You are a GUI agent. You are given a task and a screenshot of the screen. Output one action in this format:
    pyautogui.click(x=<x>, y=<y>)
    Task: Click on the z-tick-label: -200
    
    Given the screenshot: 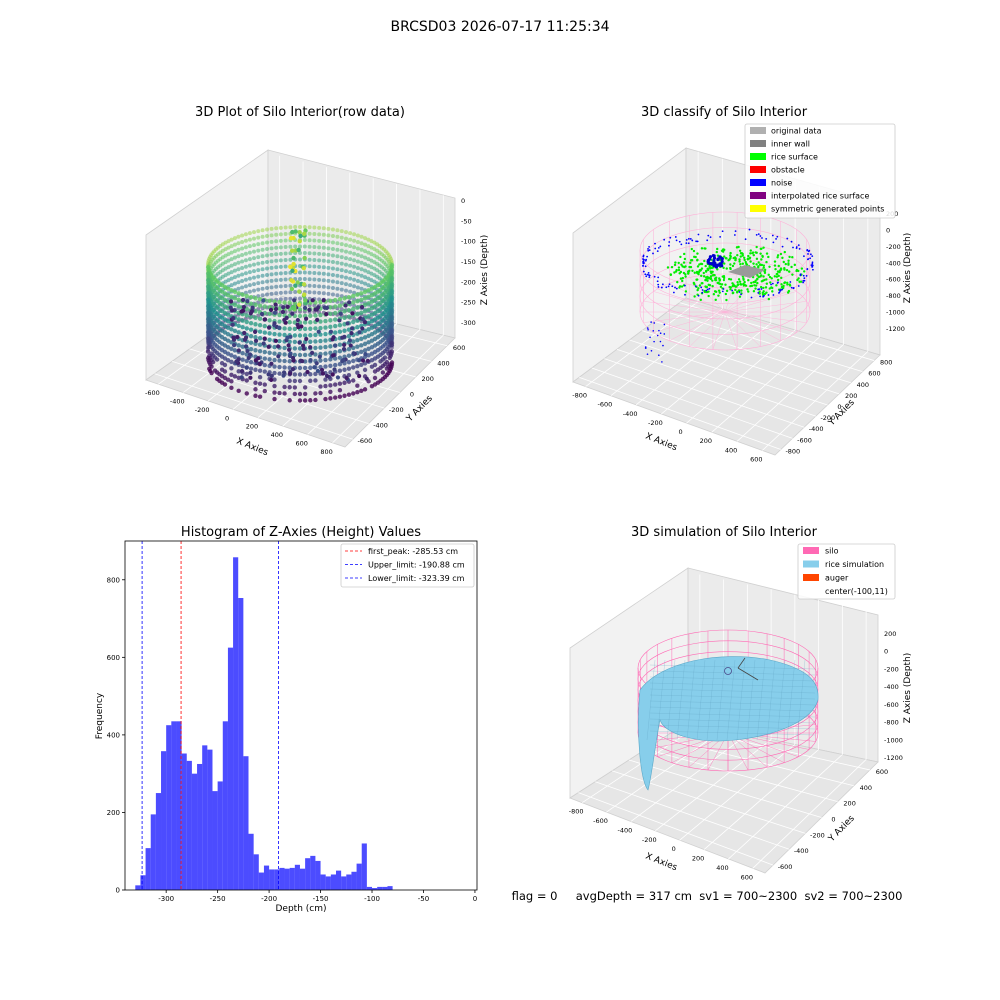 What is the action you would take?
    pyautogui.click(x=468, y=282)
    